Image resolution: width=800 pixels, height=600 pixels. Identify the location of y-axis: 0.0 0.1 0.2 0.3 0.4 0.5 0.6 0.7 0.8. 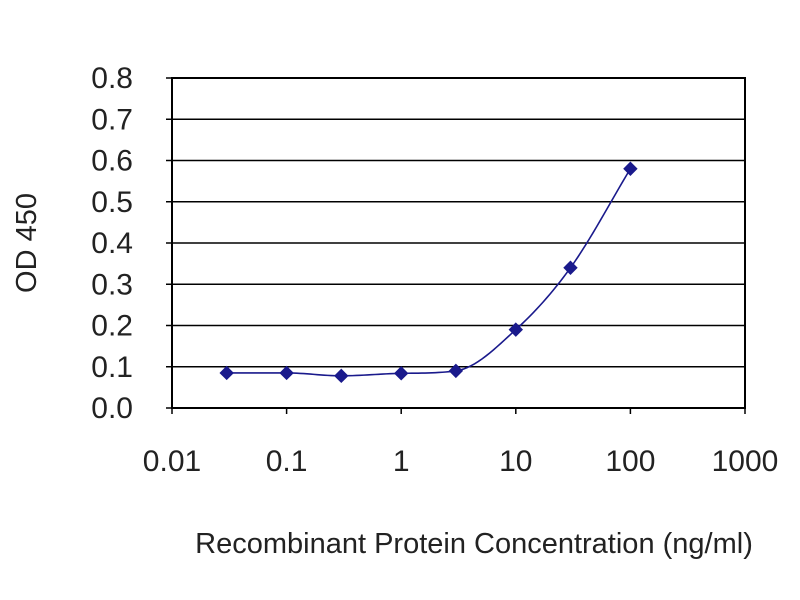
(131, 243).